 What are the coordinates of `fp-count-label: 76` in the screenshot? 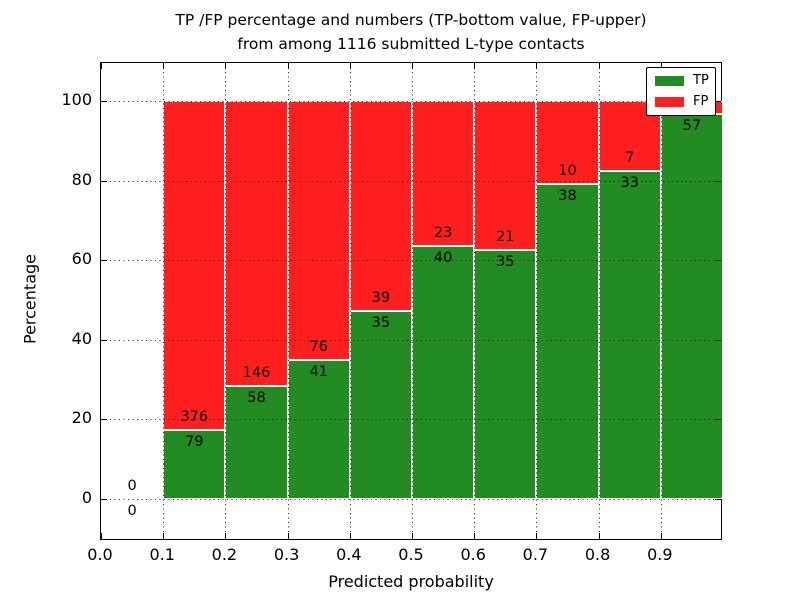 It's located at (318, 346).